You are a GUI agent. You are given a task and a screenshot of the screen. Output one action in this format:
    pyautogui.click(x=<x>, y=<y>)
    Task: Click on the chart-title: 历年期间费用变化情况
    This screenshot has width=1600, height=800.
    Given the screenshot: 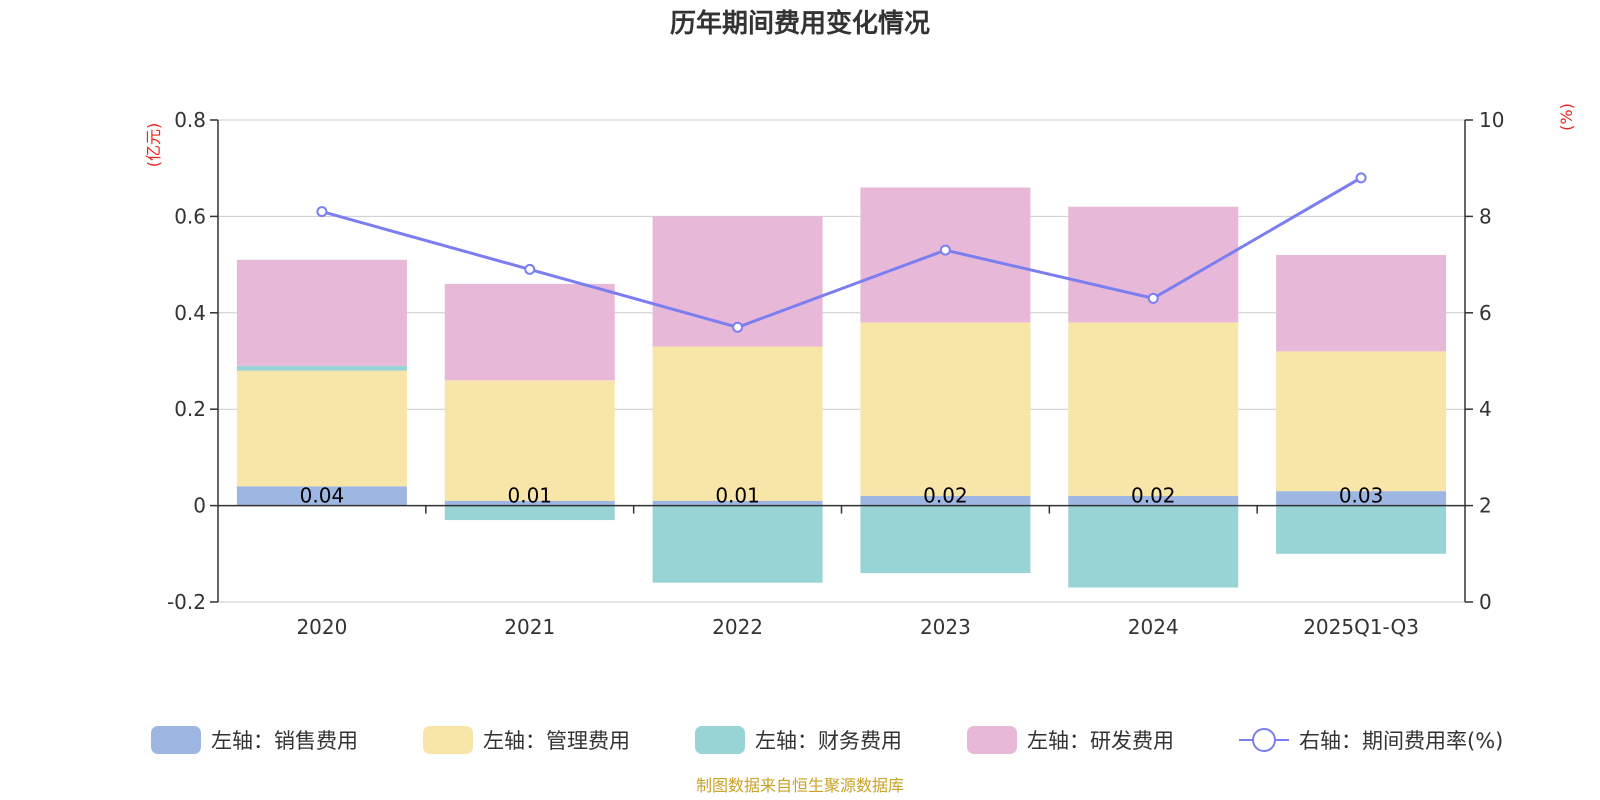 What is the action you would take?
    pyautogui.click(x=800, y=23)
    